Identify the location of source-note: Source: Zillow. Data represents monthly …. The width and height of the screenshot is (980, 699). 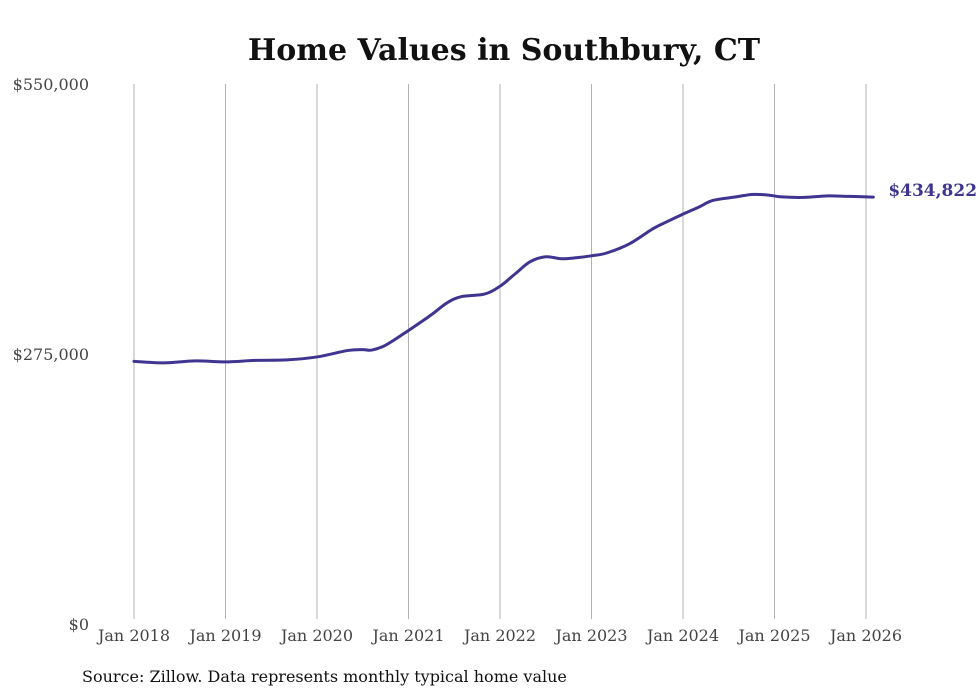
(324, 676).